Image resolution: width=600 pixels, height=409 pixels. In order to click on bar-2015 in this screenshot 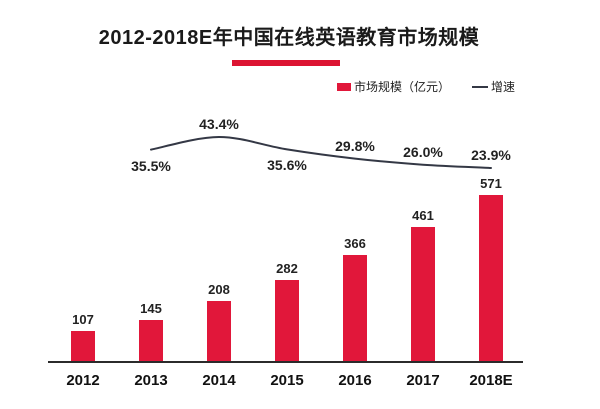, I will do `click(287, 320)`.